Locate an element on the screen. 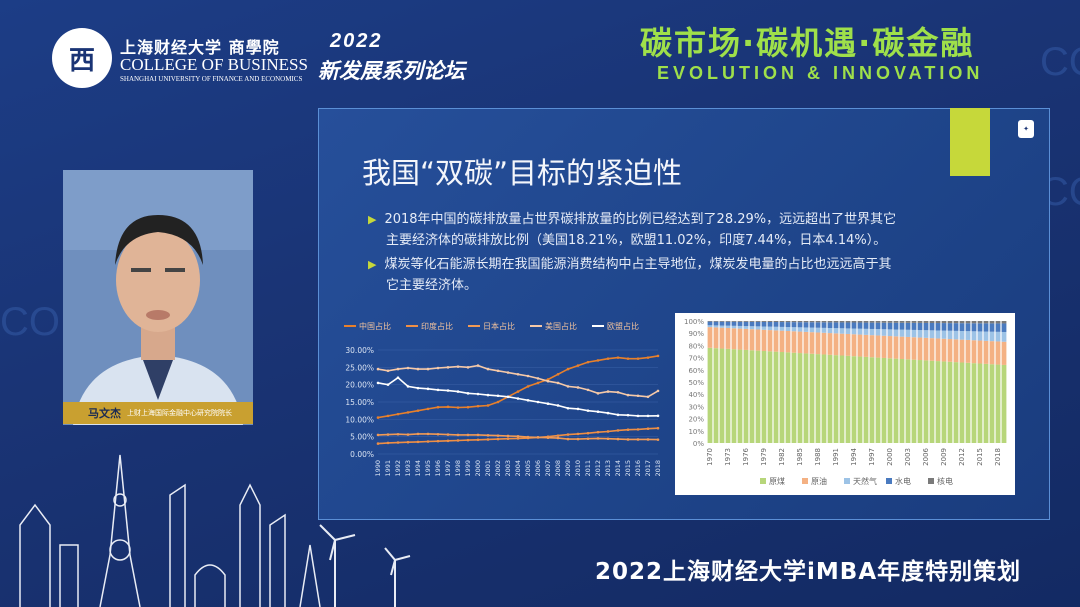 This screenshot has height=607, width=1080. legend-label: 印度占比 is located at coordinates (437, 326).